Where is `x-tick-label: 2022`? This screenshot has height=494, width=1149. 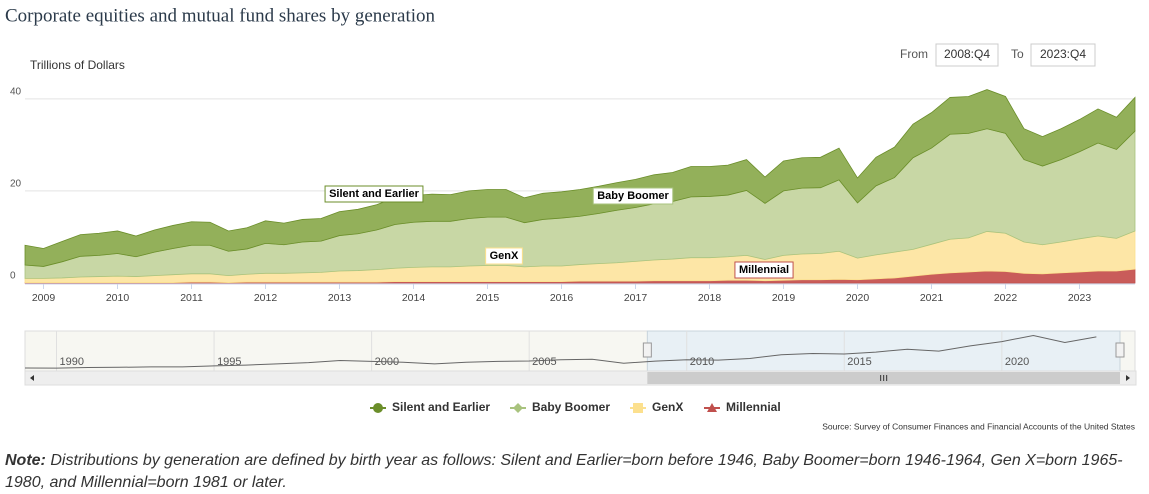 x-tick-label: 2022 is located at coordinates (1006, 298).